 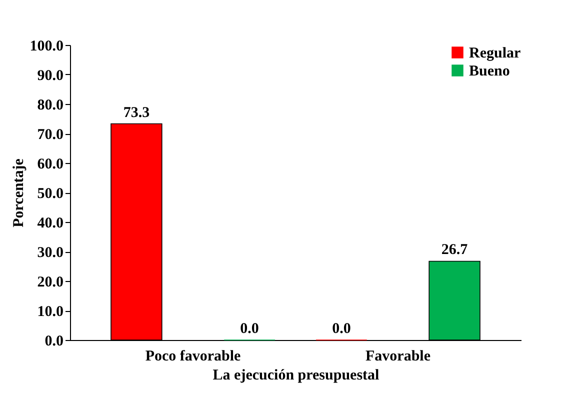 I want to click on y-tick-label: 30.0, so click(x=50, y=253).